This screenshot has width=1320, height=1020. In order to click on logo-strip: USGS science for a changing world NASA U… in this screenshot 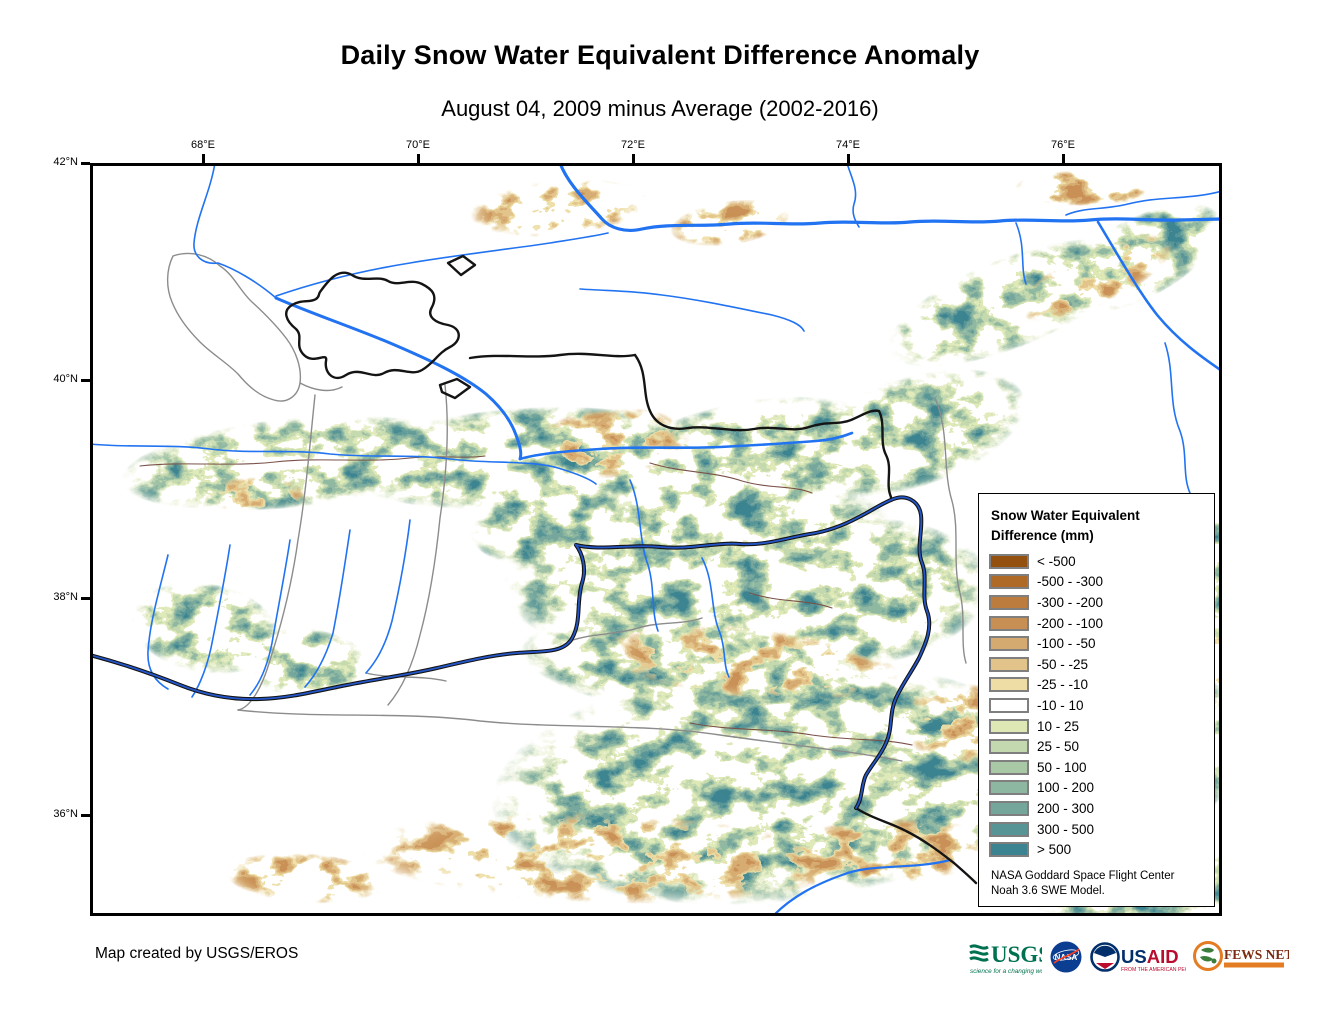, I will do `click(1128, 957)`.